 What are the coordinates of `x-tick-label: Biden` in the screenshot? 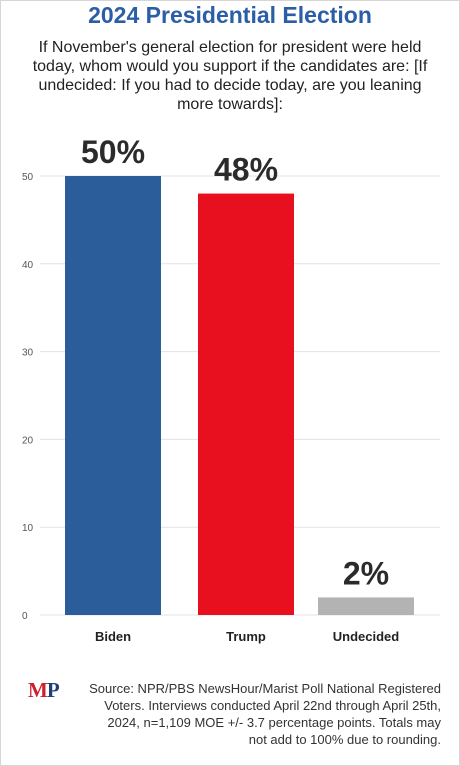 It's located at (113, 636).